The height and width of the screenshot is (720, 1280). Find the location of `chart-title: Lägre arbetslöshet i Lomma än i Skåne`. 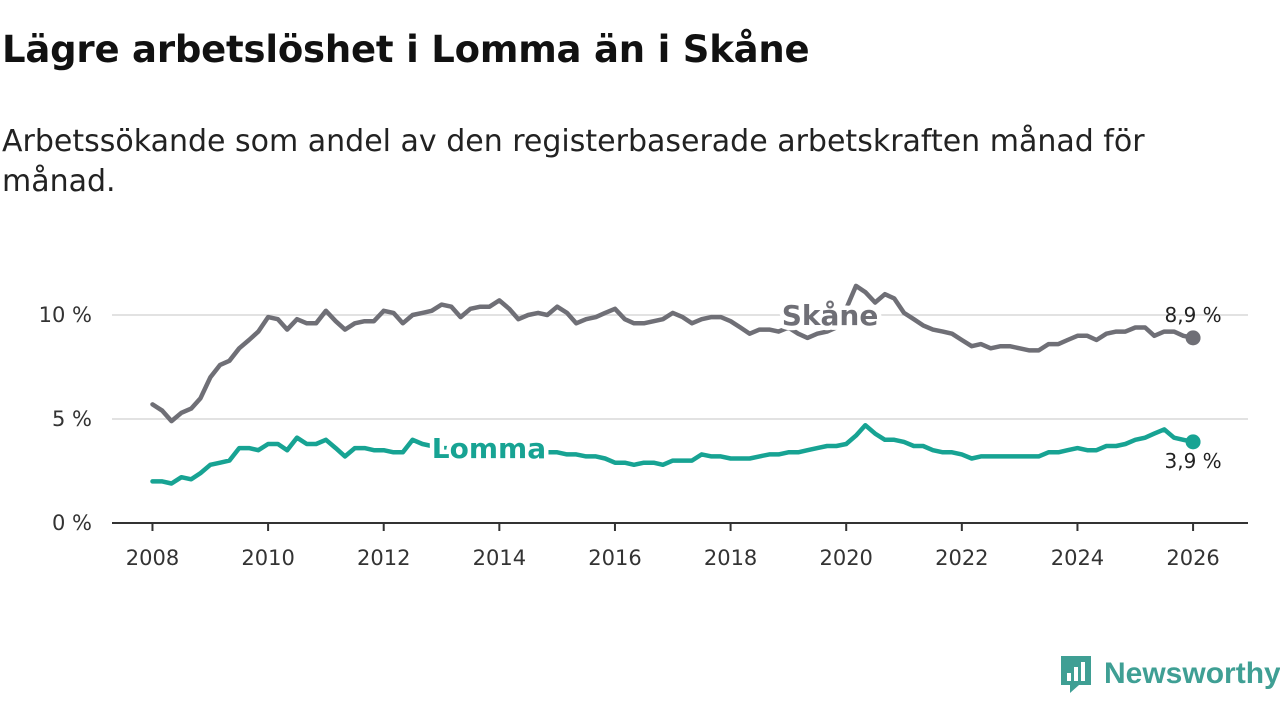

chart-title: Lägre arbetslöshet i Lomma än i Skåne is located at coordinates (406, 49).